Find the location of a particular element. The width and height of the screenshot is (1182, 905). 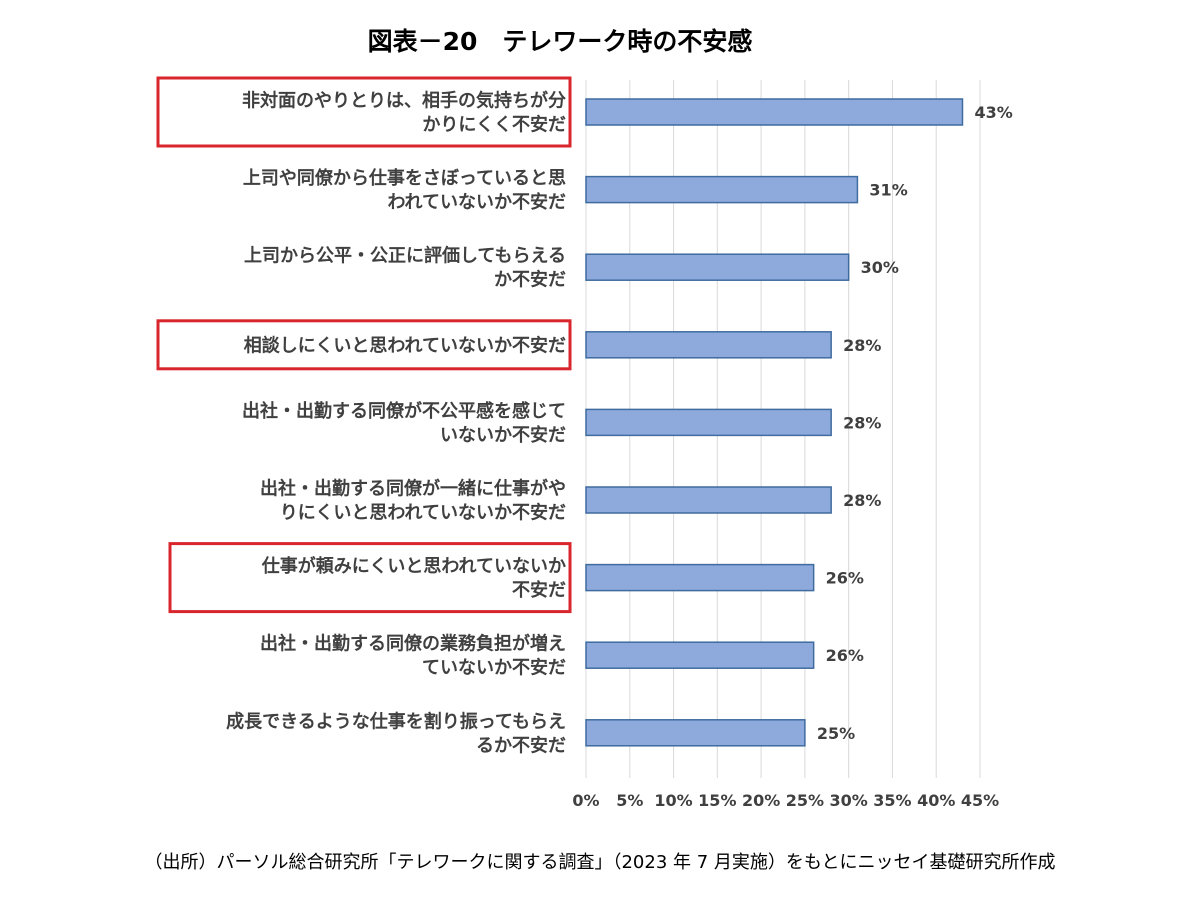

category-label: いないか不安だ is located at coordinates (503, 435).